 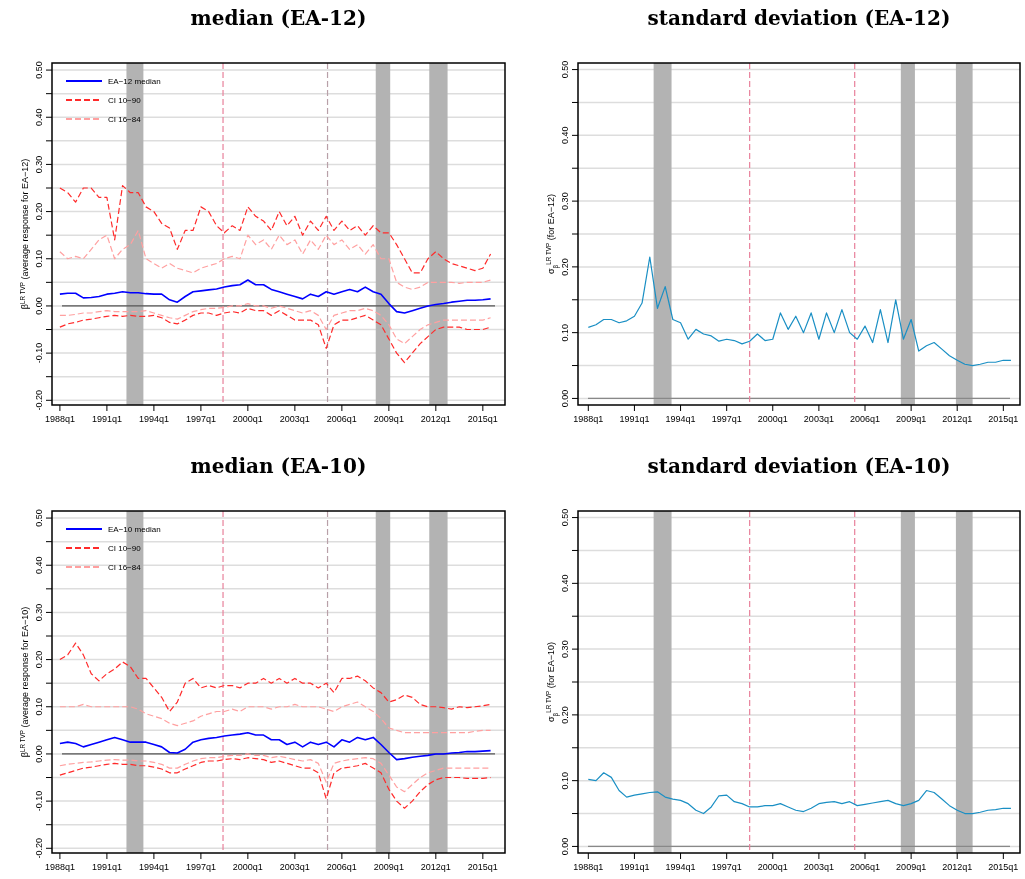 What do you see at coordinates (134, 529) in the screenshot?
I see `legend-label: EA−10 median` at bounding box center [134, 529].